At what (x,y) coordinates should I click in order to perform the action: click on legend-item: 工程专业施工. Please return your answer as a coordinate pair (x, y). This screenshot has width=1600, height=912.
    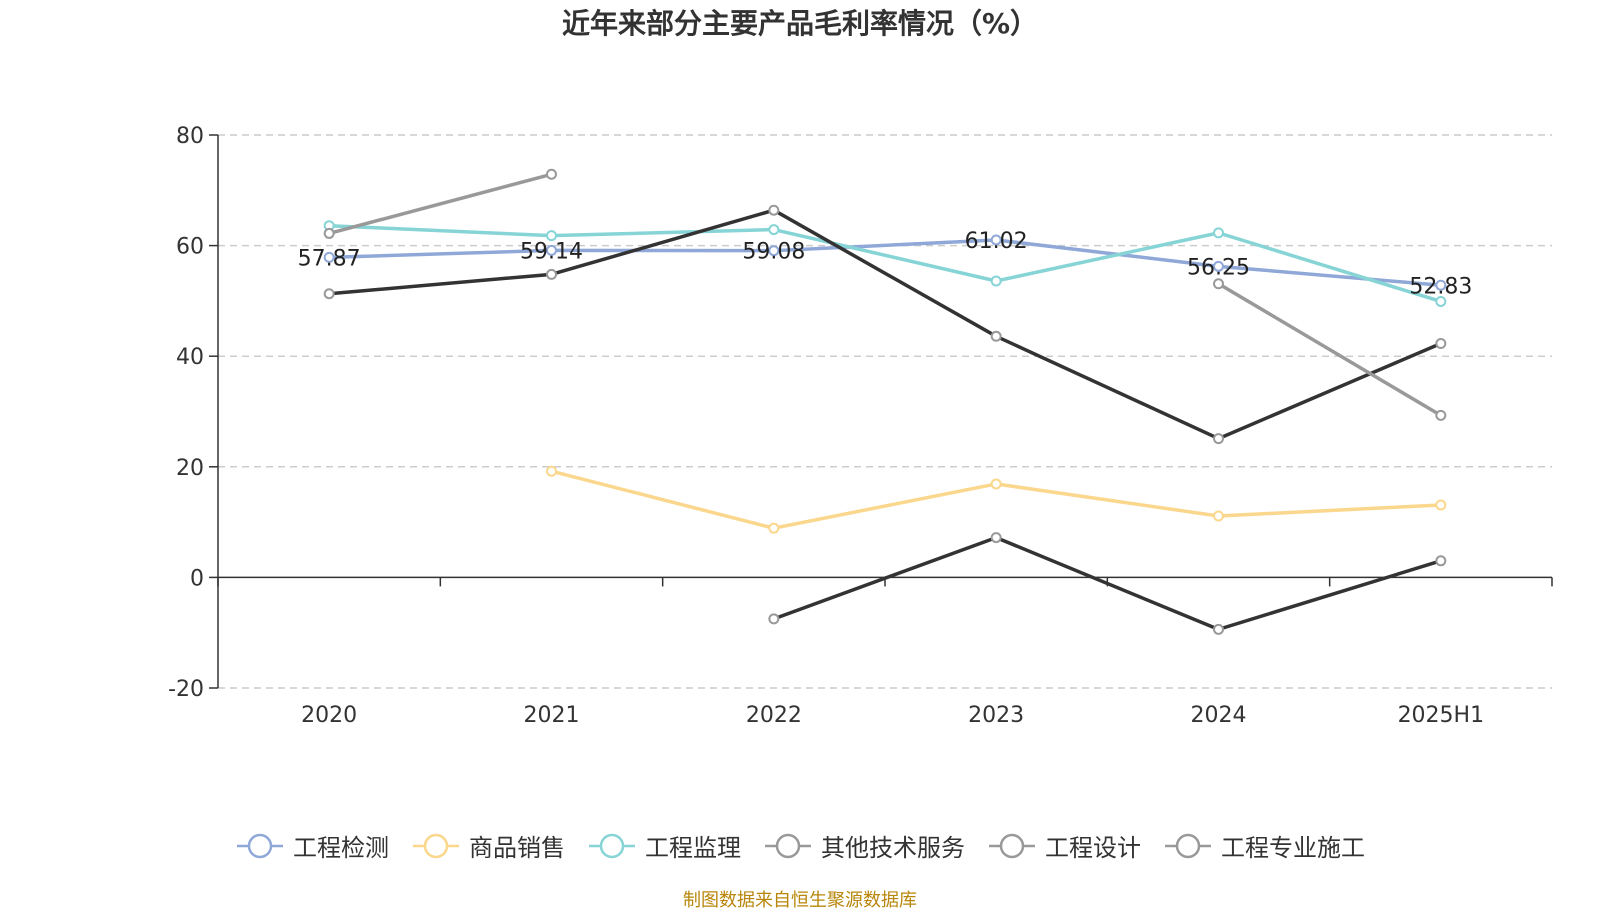
    Looking at the image, I should click on (1264, 845).